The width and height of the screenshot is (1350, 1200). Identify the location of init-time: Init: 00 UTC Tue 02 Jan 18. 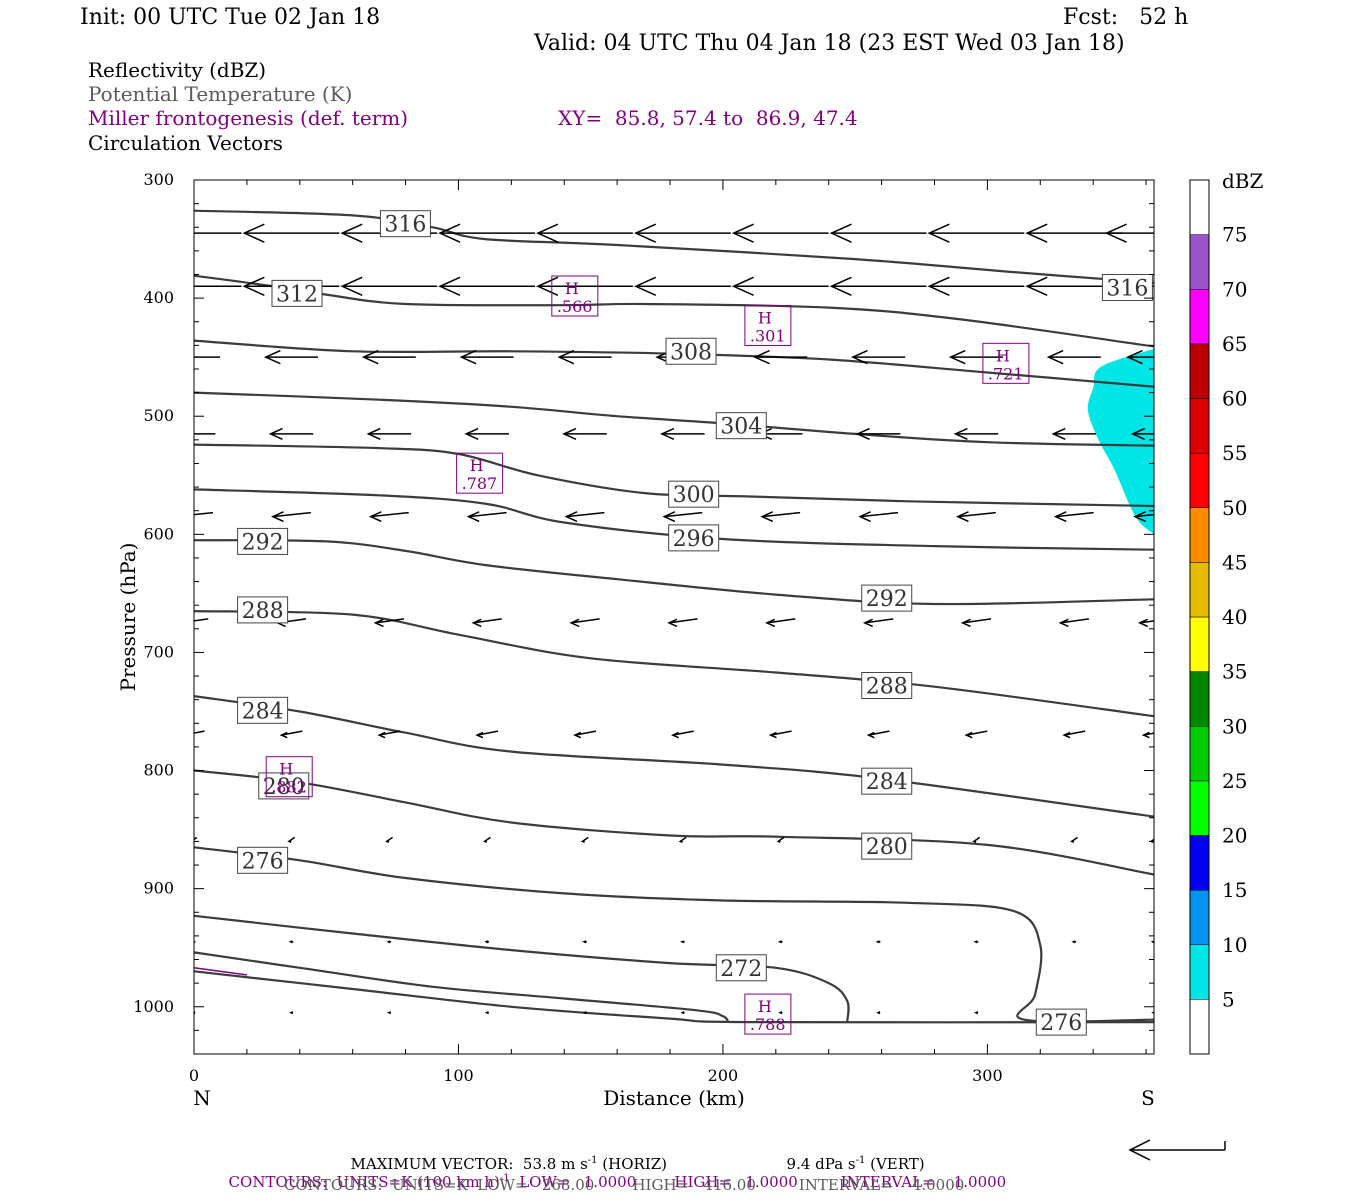
(230, 17).